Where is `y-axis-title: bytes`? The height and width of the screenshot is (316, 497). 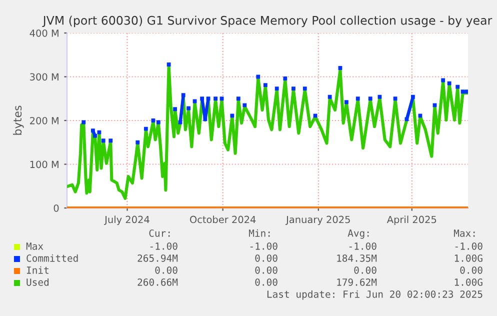
y-axis-title: bytes is located at coordinates (18, 120).